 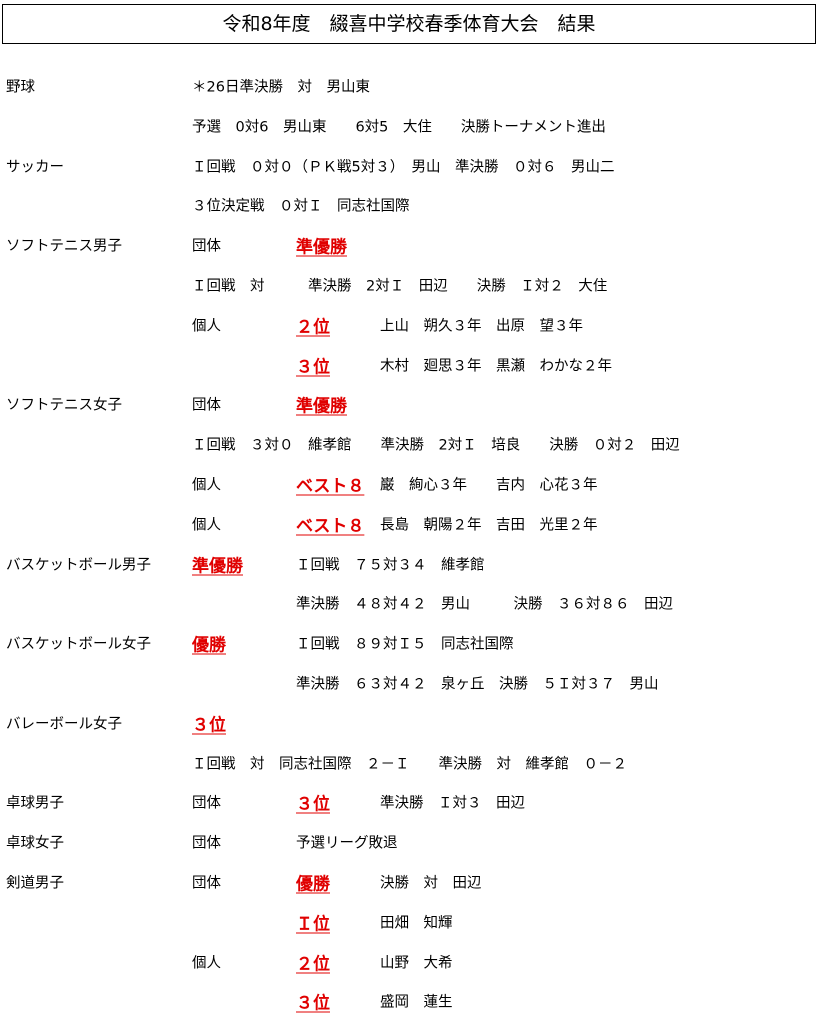 What do you see at coordinates (281, 87) in the screenshot?
I see `result-text: ＊26日準決勝 対 男山東` at bounding box center [281, 87].